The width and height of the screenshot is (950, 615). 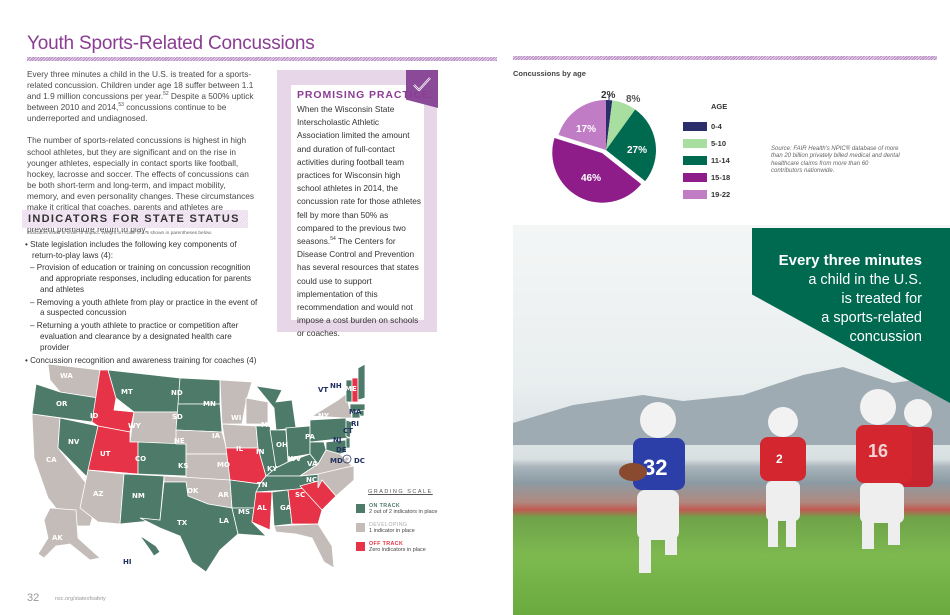 I want to click on state-MI, so click(x=276, y=408).